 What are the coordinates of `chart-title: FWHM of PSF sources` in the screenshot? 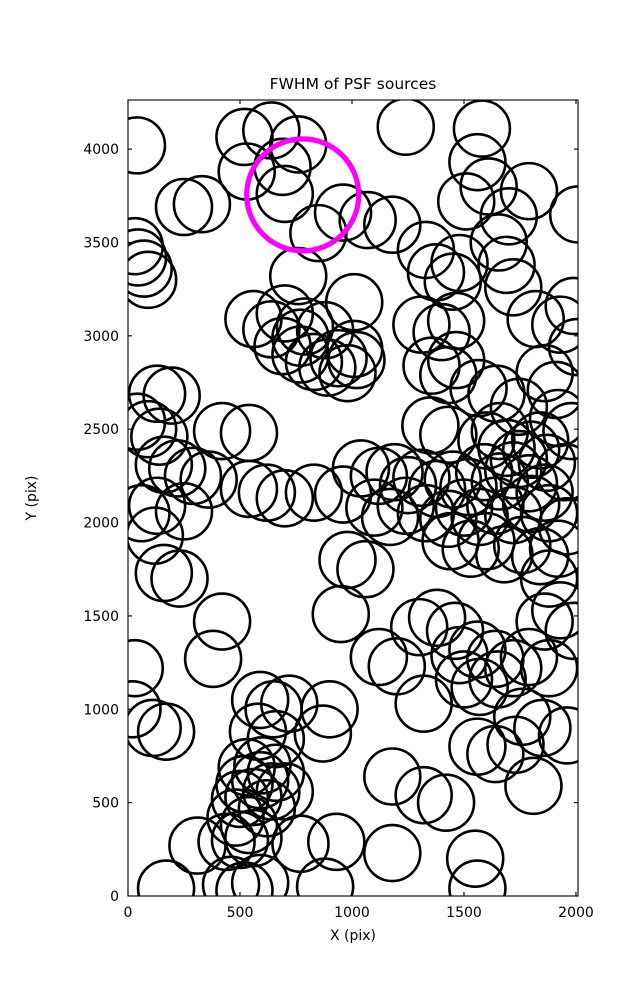 It's located at (353, 84).